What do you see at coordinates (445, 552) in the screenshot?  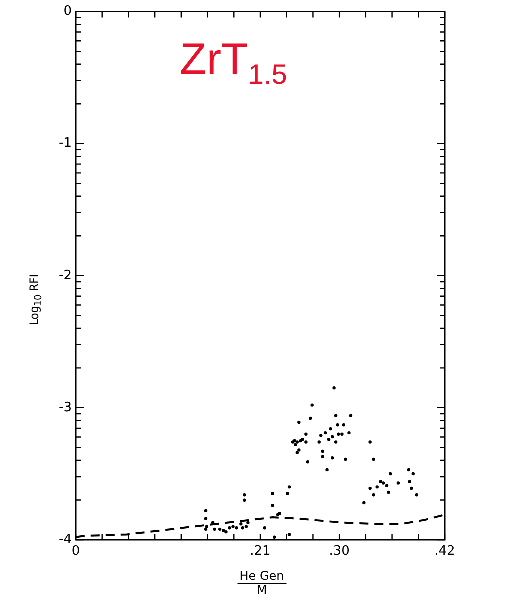 I see `x-tick-label: .42` at bounding box center [445, 552].